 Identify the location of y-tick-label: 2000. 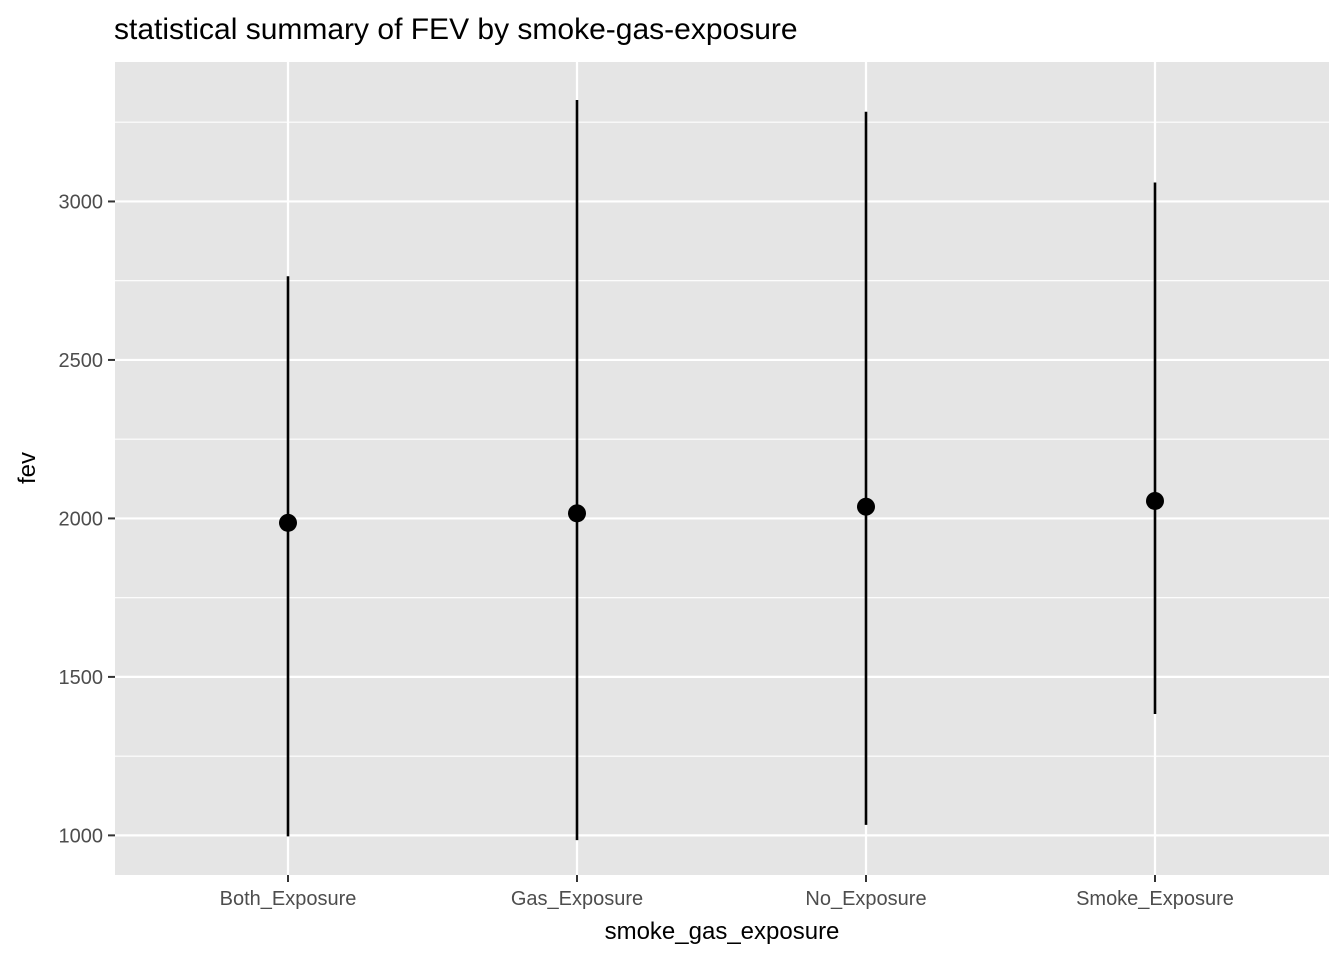
(81, 519).